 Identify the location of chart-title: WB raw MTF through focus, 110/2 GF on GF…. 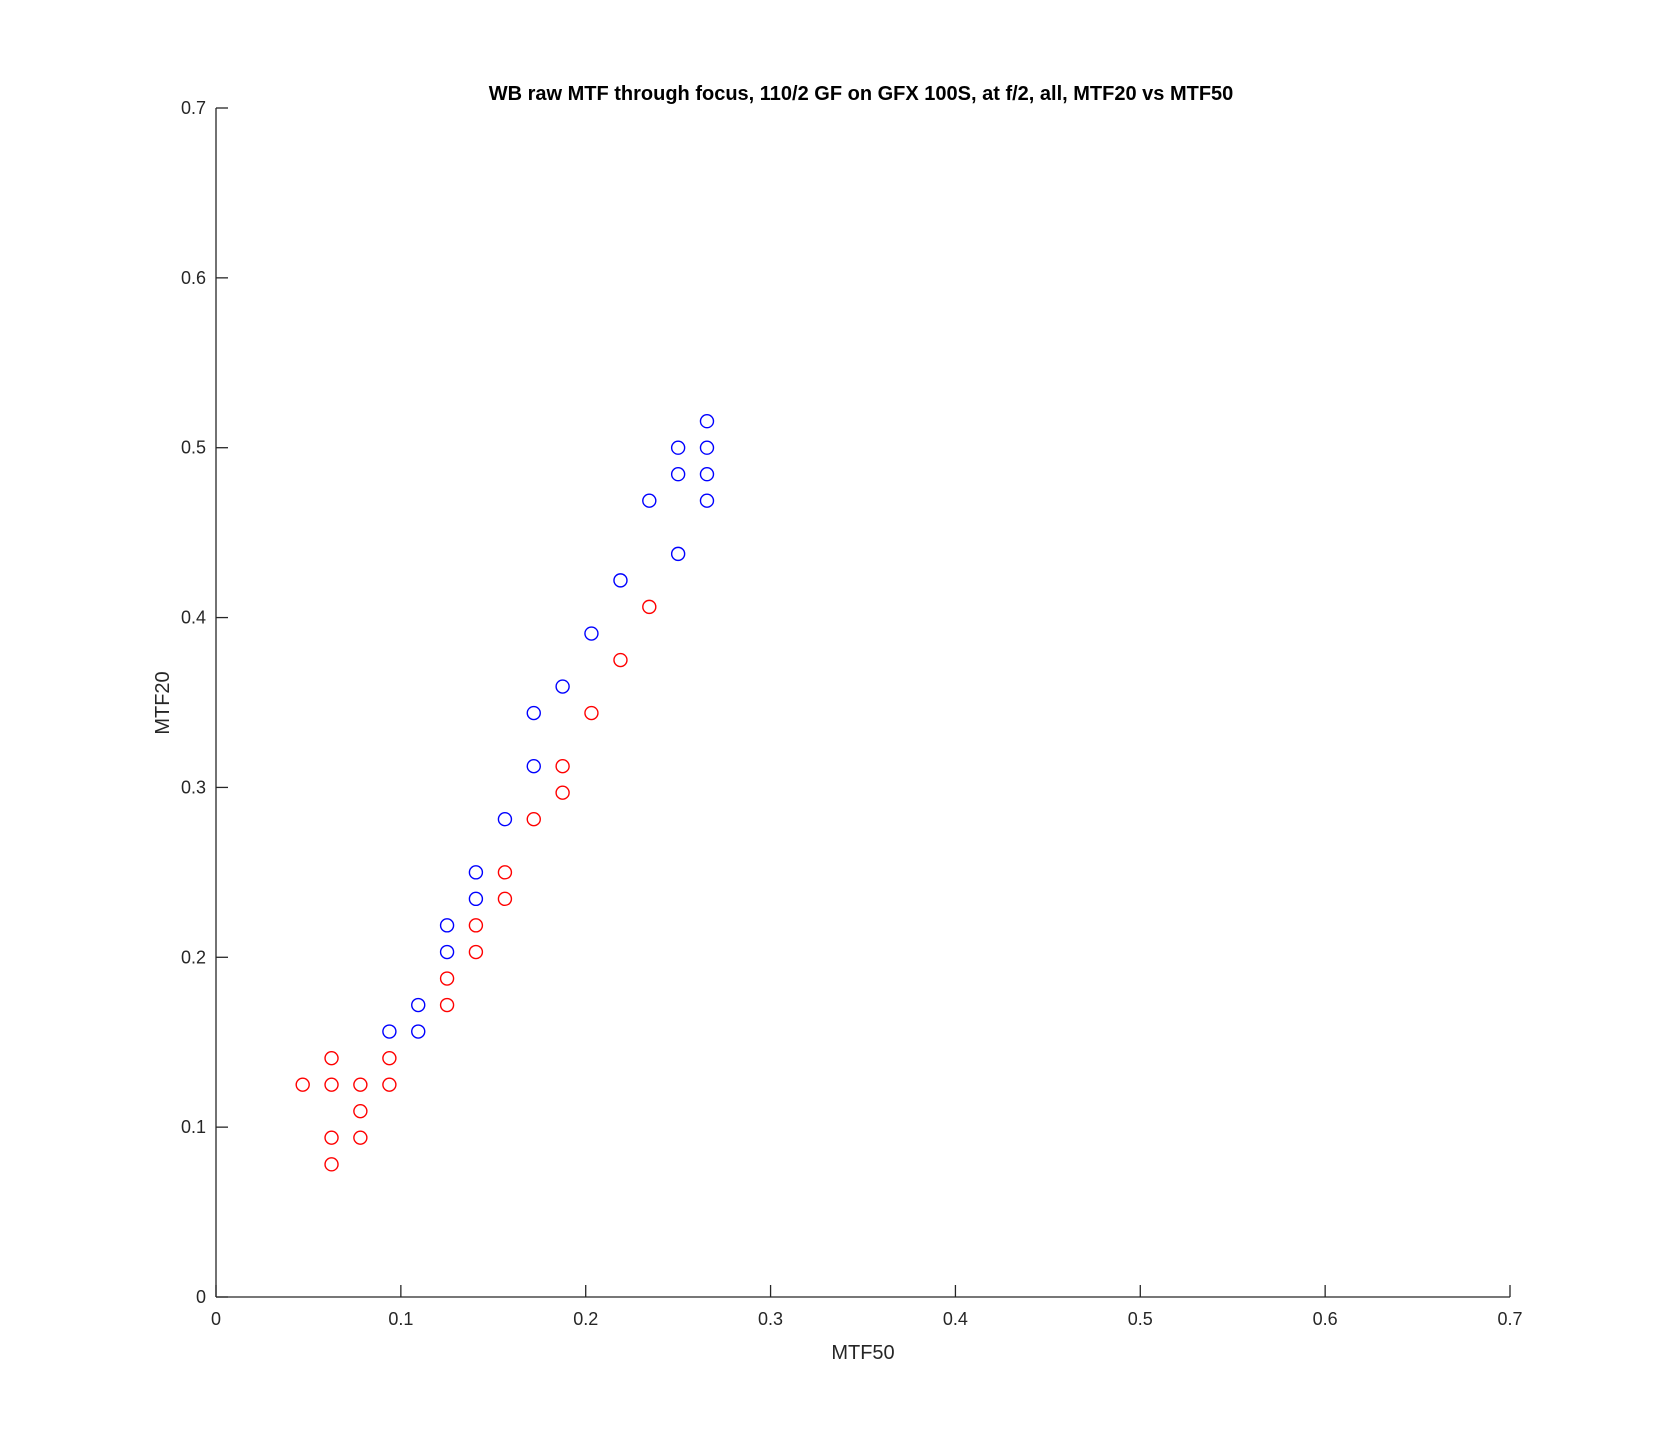
(861, 94).